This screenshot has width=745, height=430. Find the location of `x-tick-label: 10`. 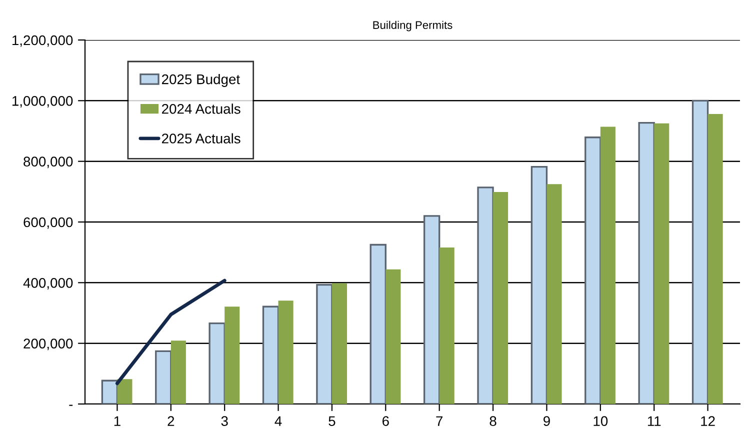

x-tick-label: 10 is located at coordinates (601, 421).